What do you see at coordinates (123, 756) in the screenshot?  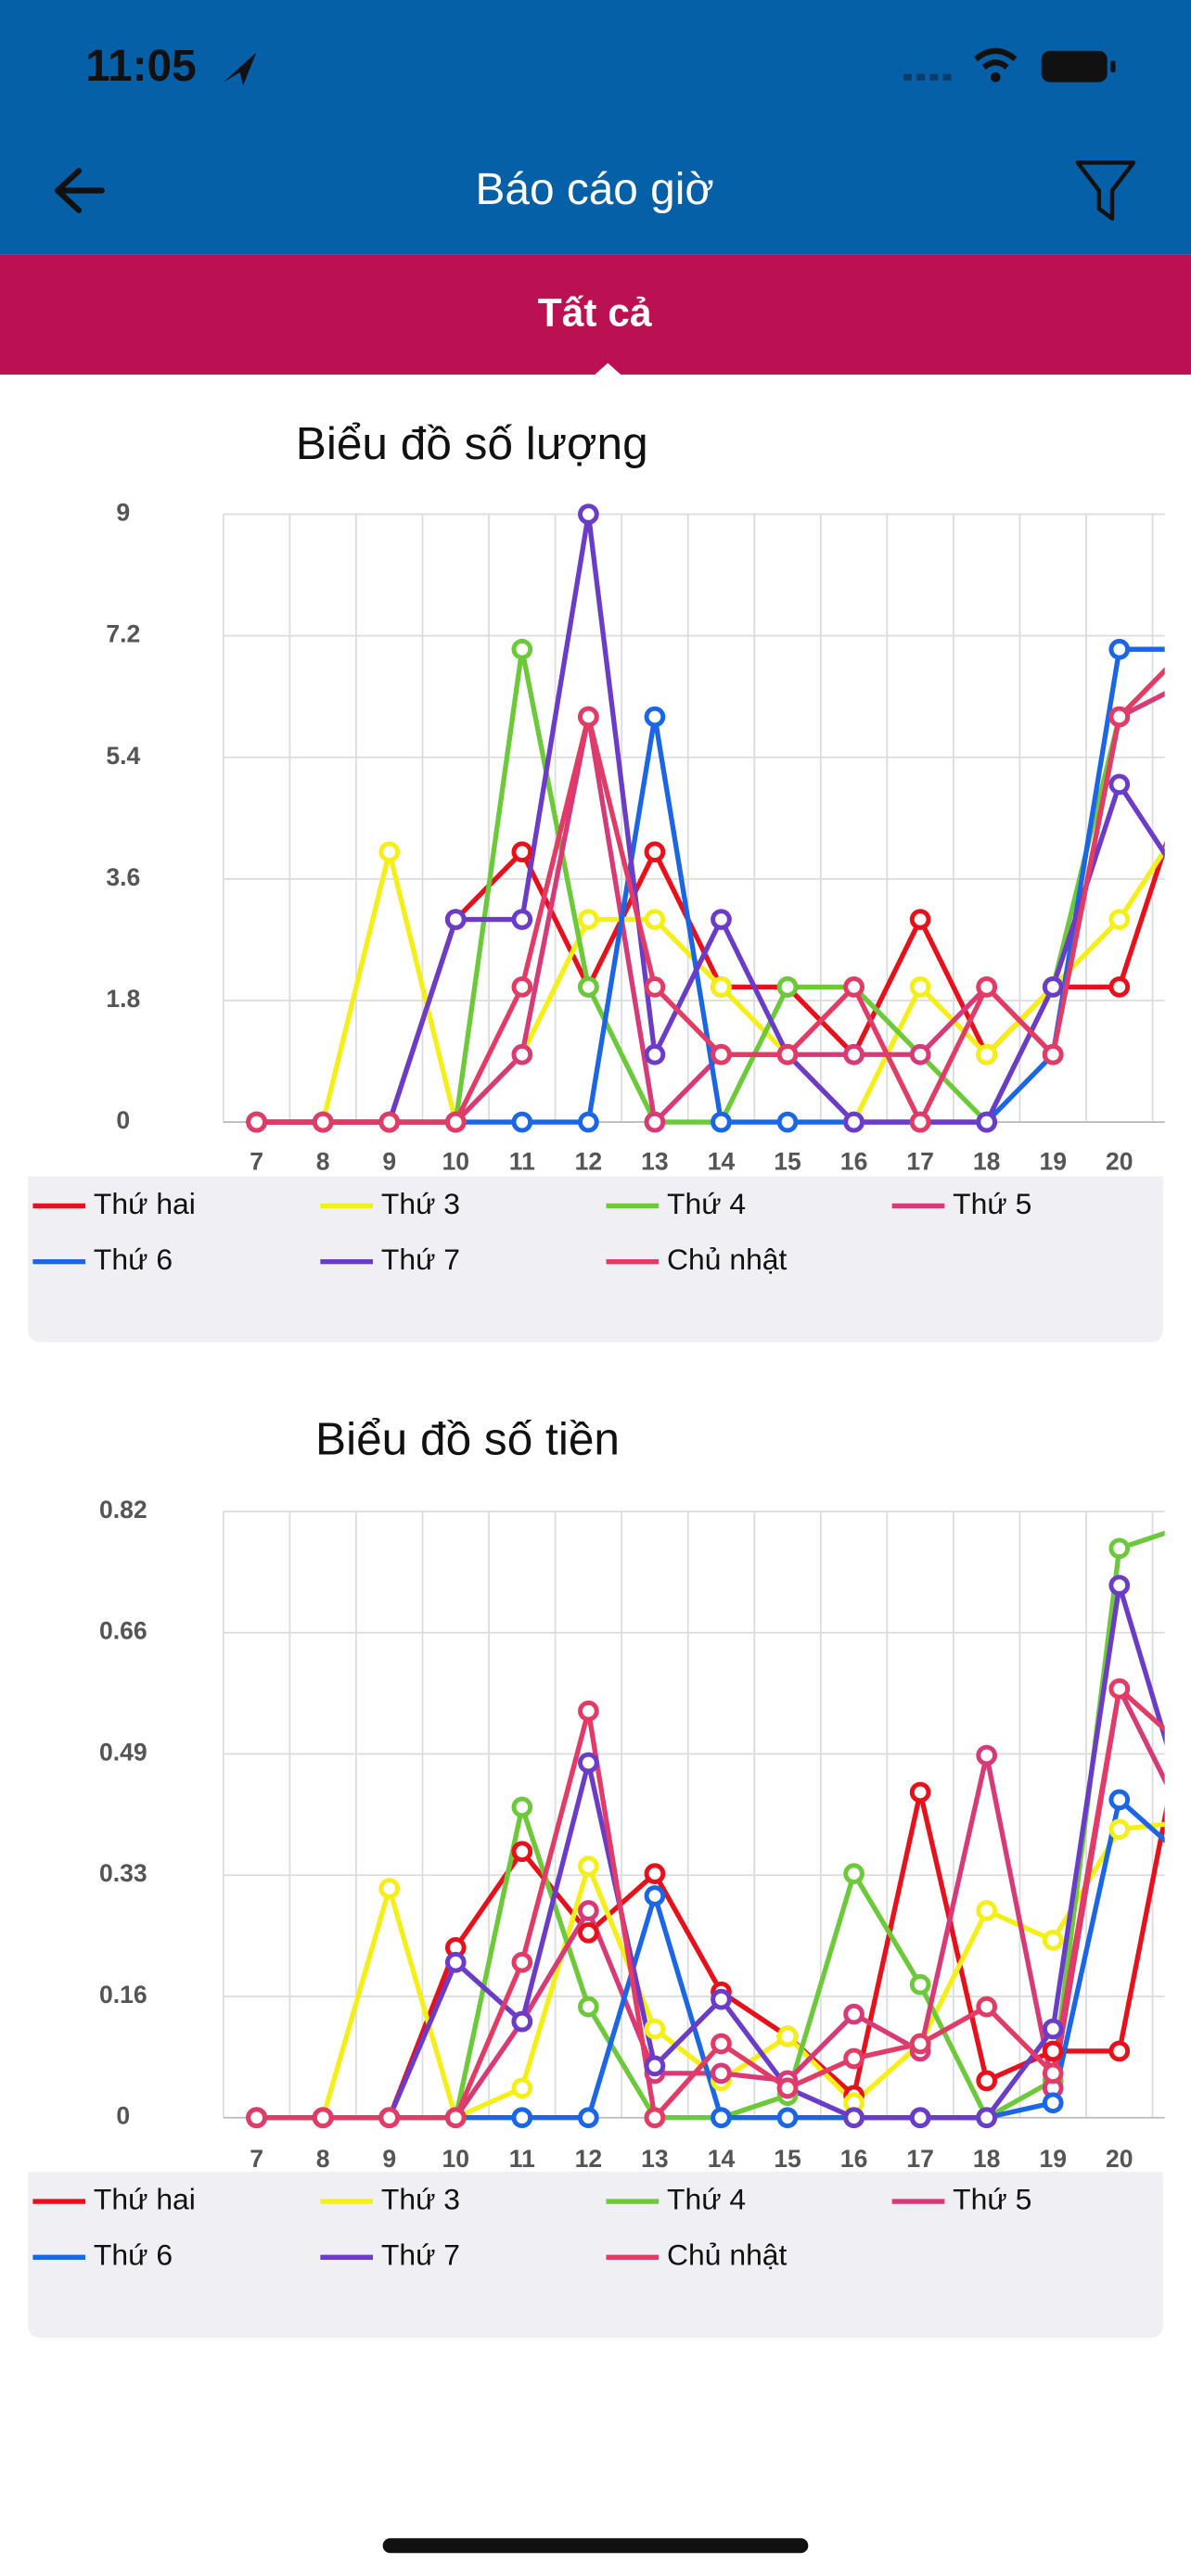 I see `y-tick-label: 5.4` at bounding box center [123, 756].